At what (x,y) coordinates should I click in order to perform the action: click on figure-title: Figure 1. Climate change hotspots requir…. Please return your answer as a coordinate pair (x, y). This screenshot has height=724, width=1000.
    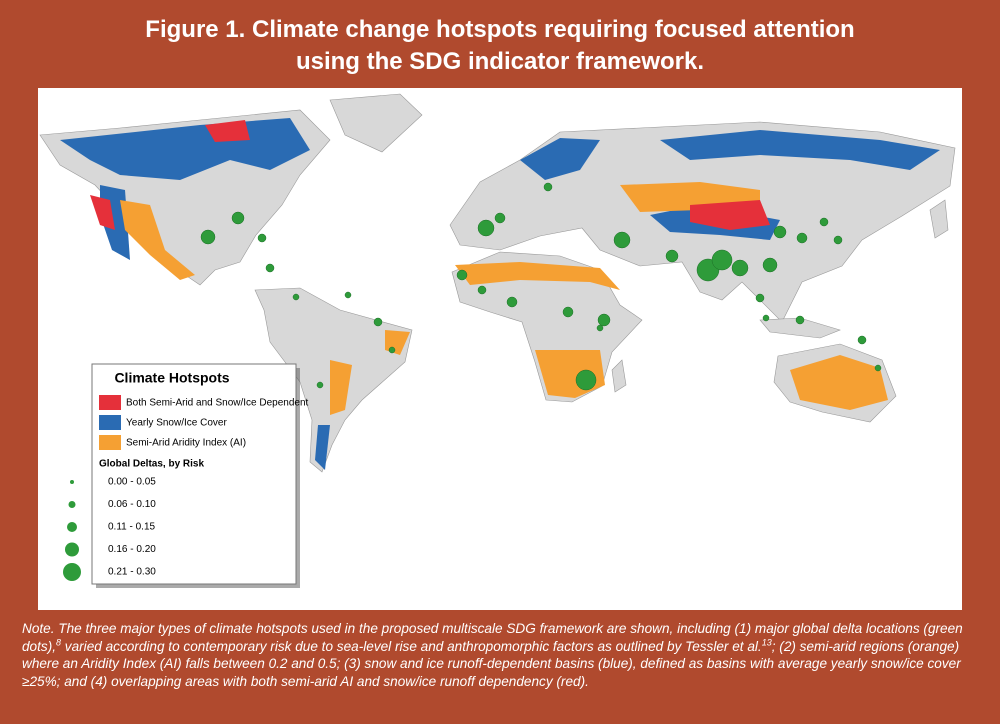
    Looking at the image, I should click on (500, 46).